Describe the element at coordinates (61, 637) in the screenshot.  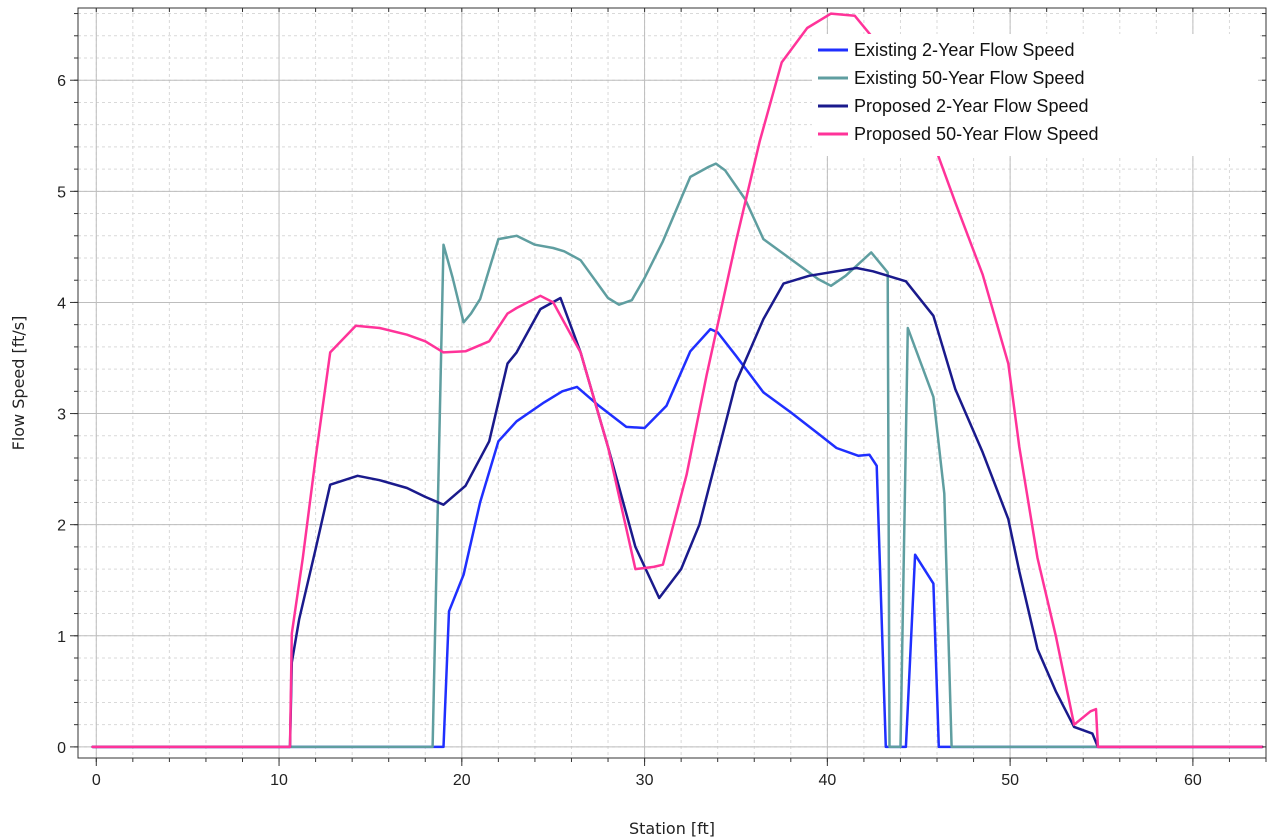
I see `y-tick-label: 1` at that location.